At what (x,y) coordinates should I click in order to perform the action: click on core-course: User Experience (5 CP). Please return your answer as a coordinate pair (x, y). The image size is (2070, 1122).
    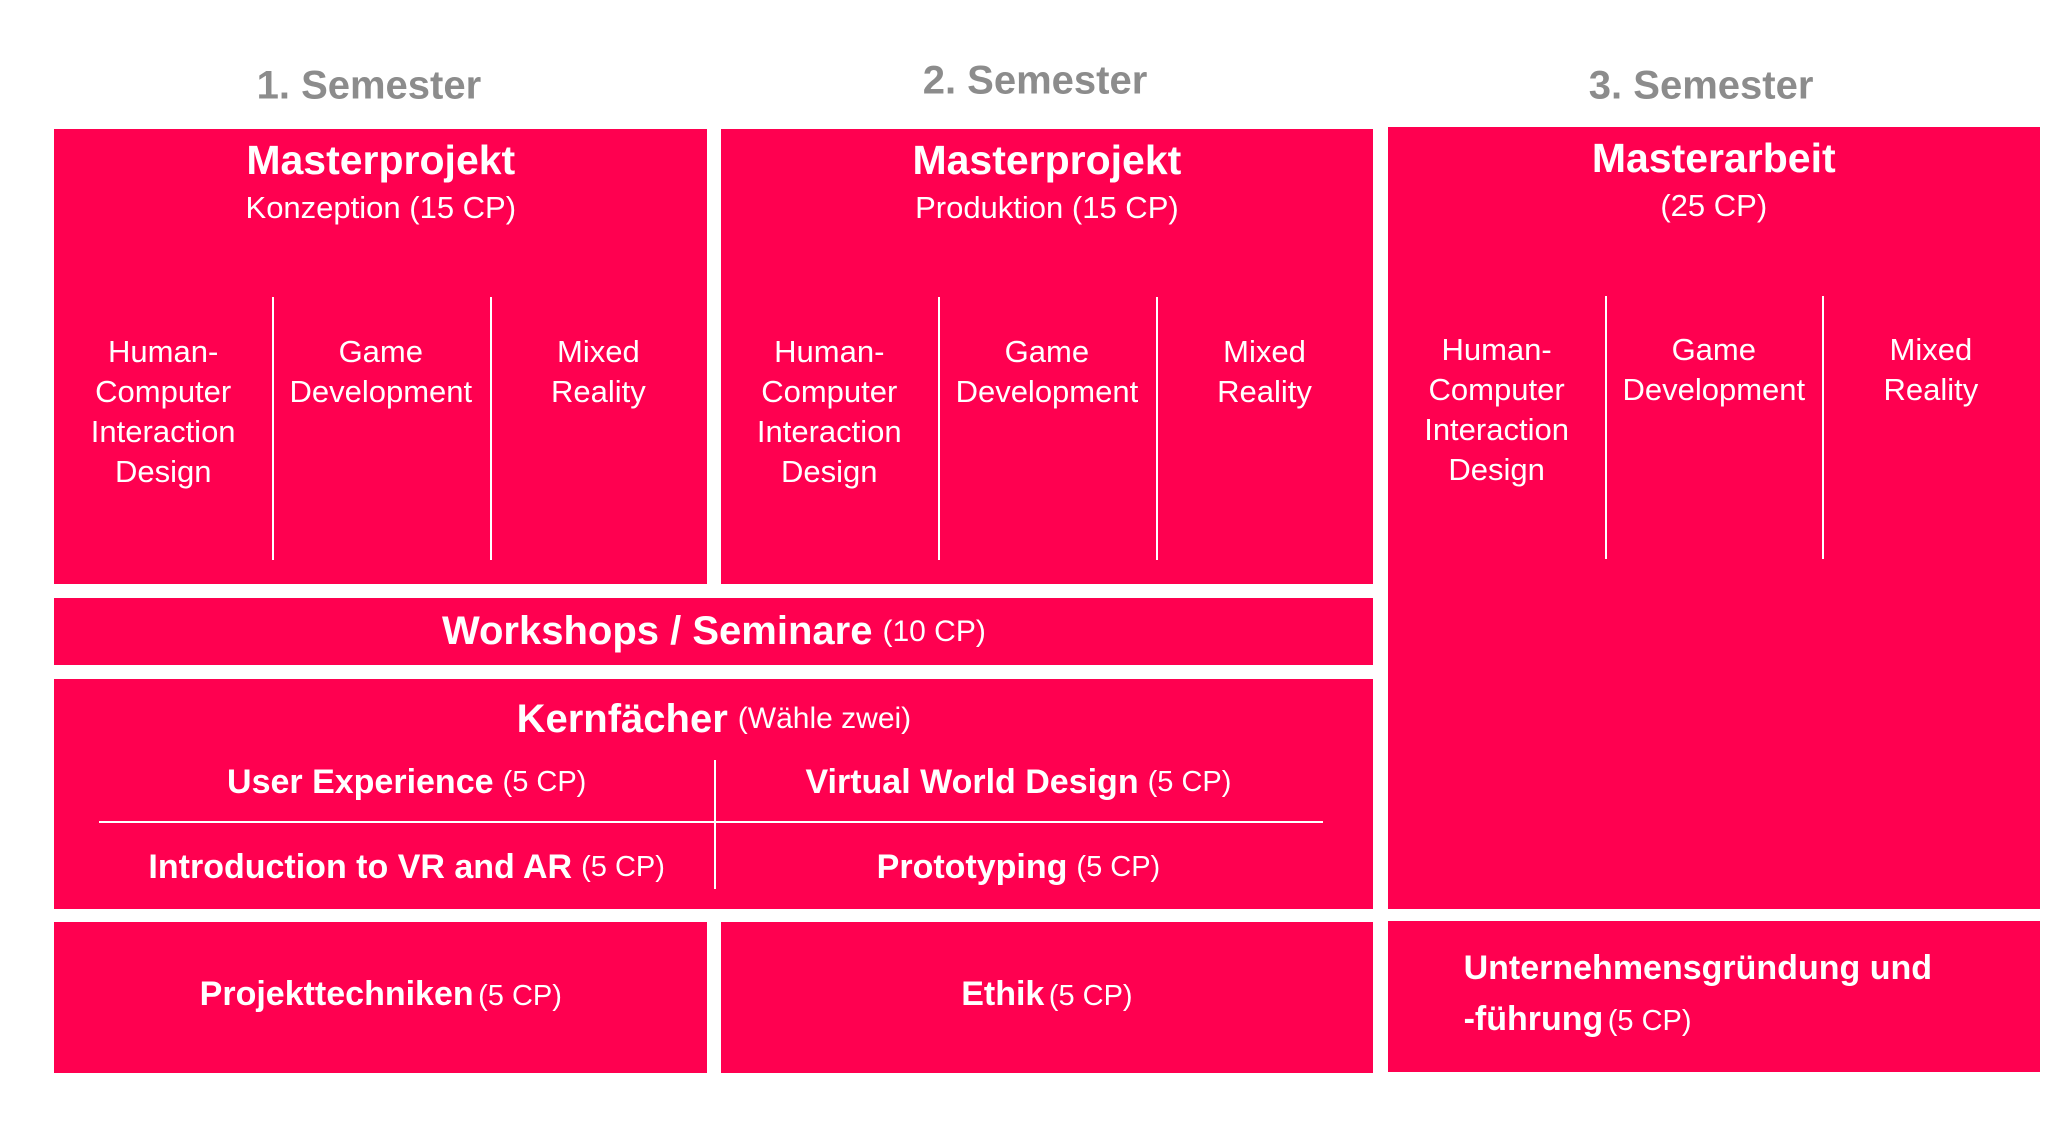
    Looking at the image, I should click on (406, 782).